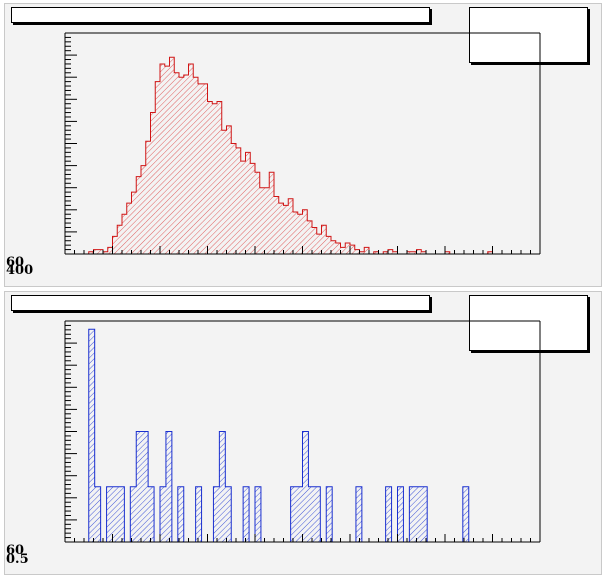 The width and height of the screenshot is (606, 577). I want to click on bottom-title-box, so click(220, 303).